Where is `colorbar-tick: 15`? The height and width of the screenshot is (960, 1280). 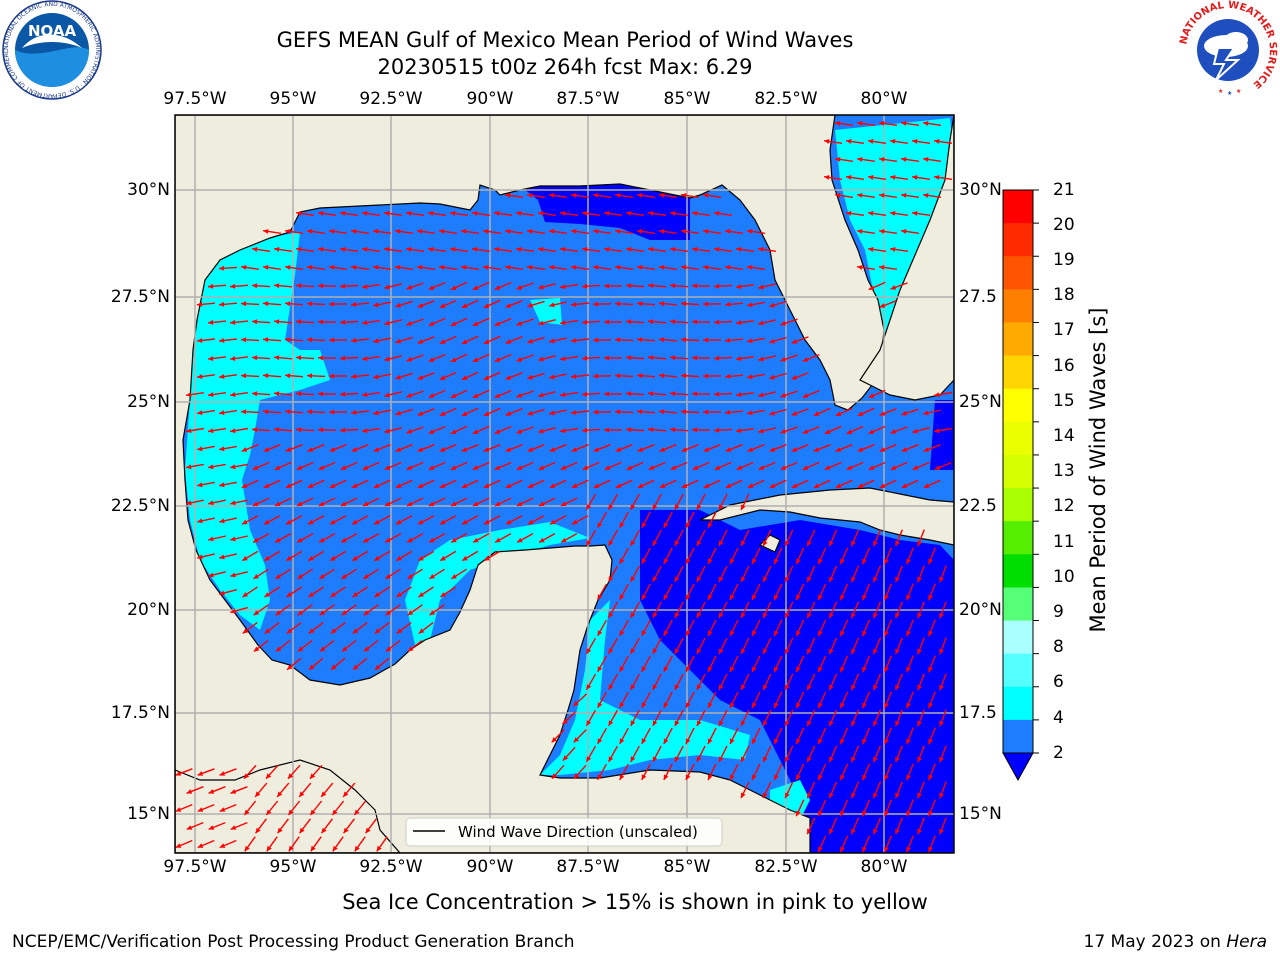 colorbar-tick: 15 is located at coordinates (1064, 401).